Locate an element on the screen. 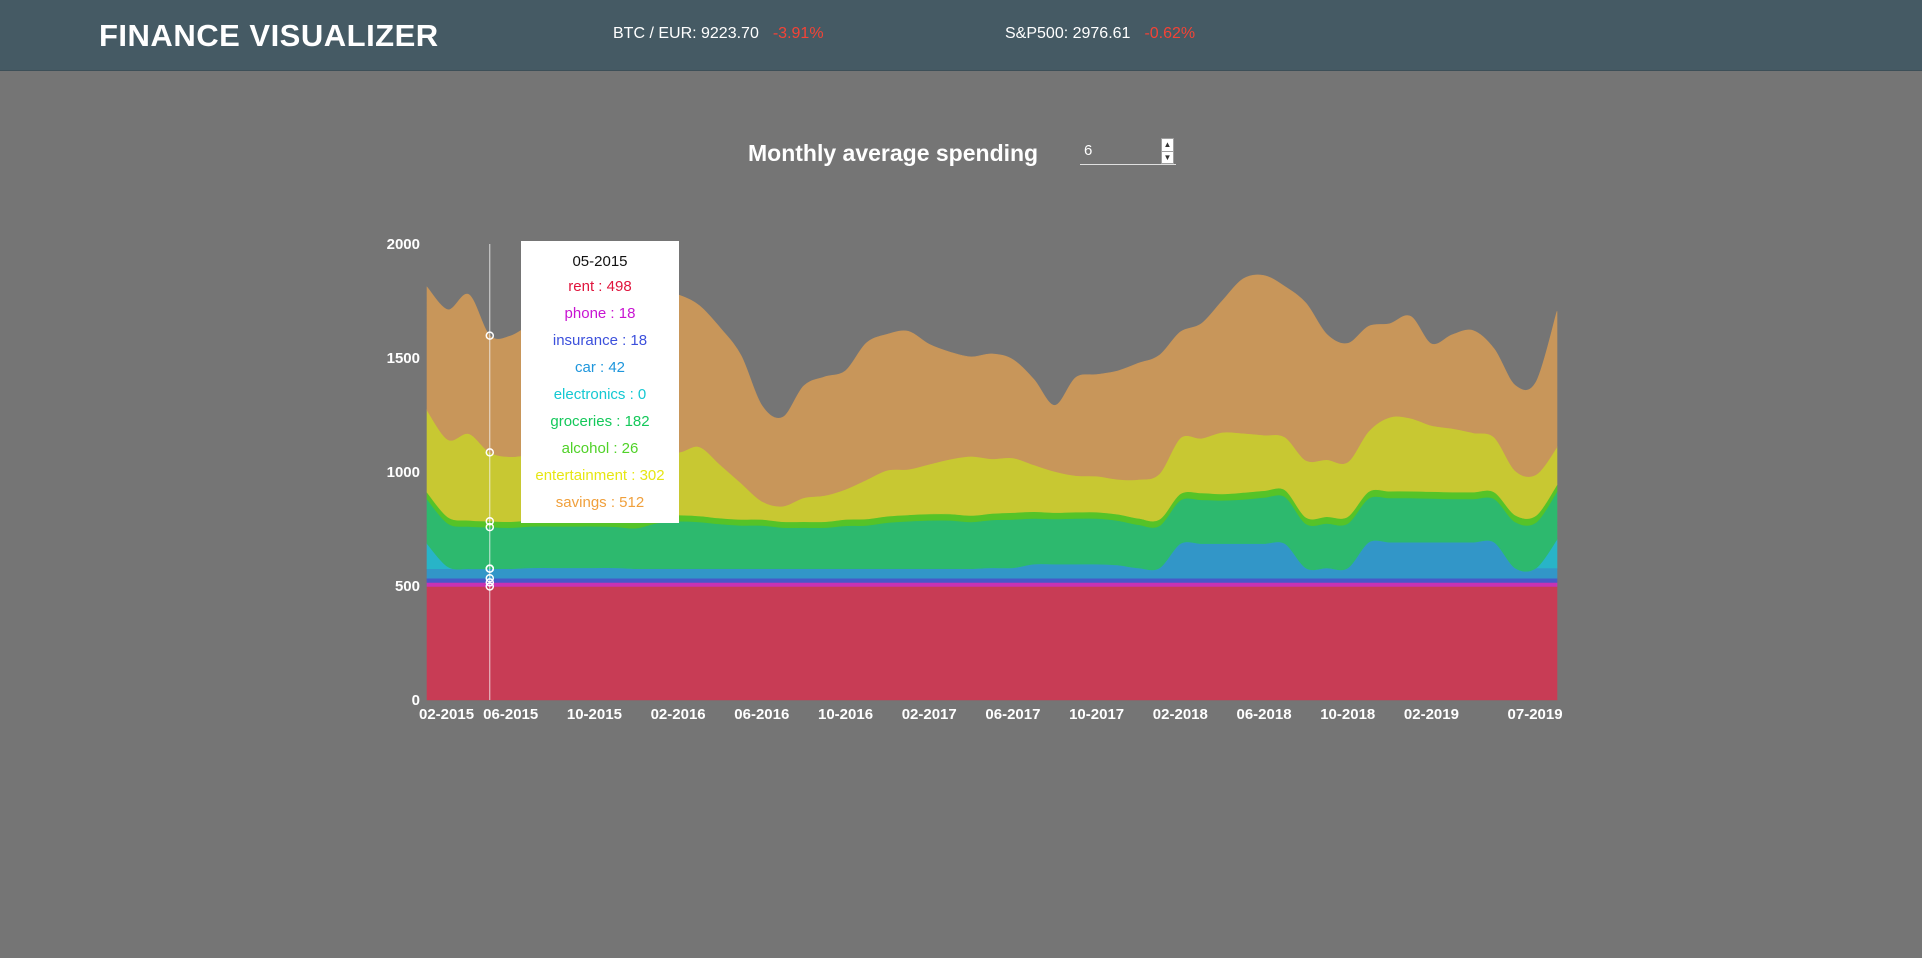  tooltip-row: insurance : 18 is located at coordinates (600, 340).